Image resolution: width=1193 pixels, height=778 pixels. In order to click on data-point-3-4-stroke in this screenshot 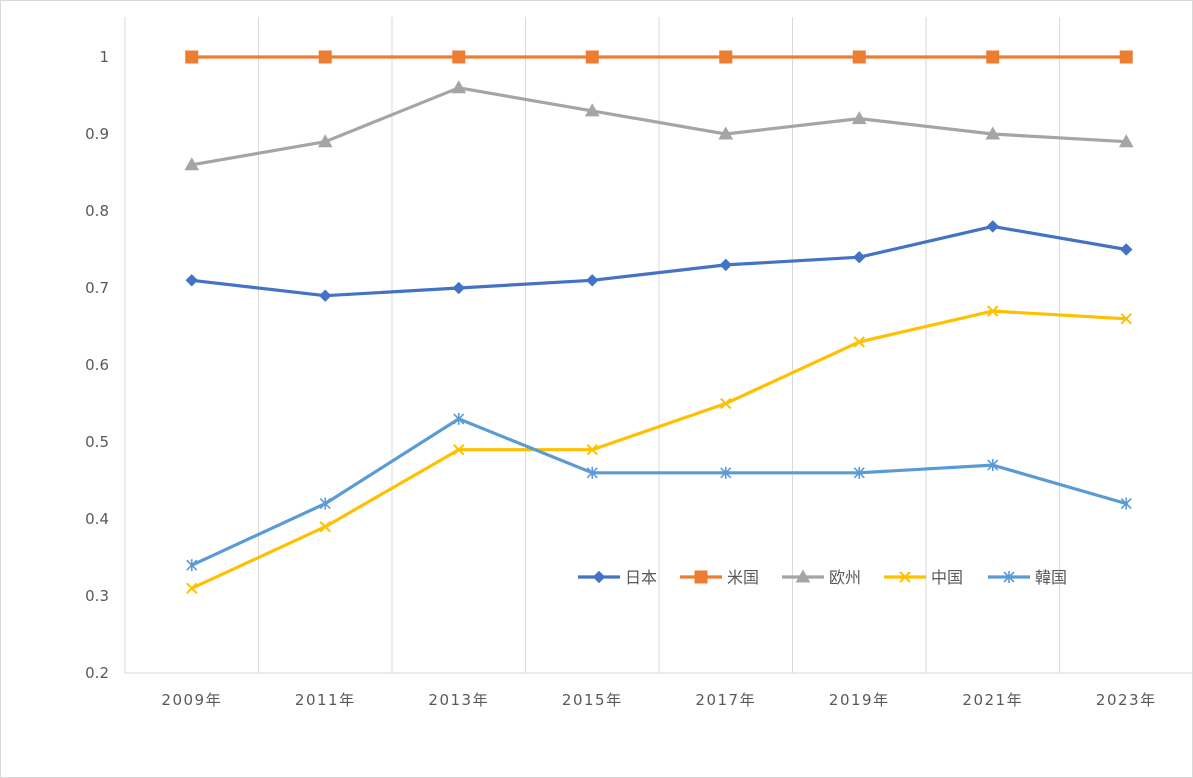, I will do `click(726, 403)`.